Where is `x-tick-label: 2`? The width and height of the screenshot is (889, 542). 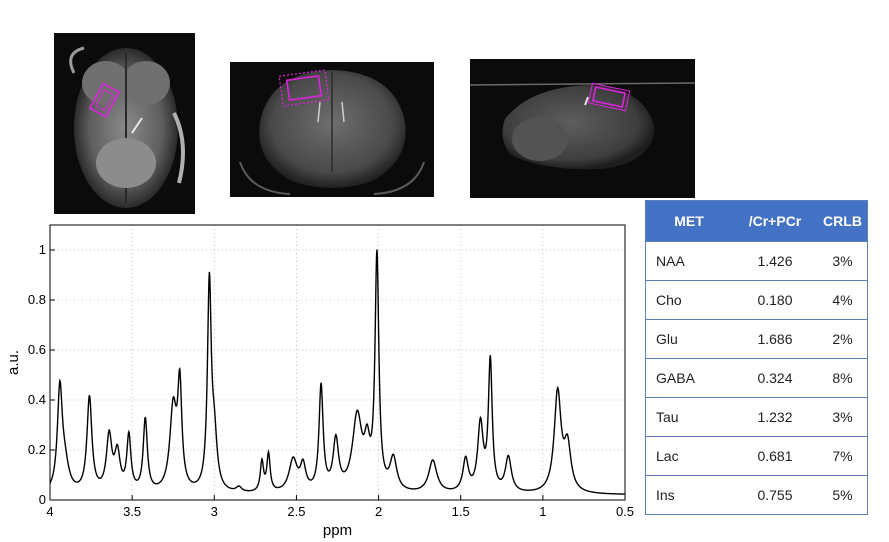 x-tick-label: 2 is located at coordinates (378, 511).